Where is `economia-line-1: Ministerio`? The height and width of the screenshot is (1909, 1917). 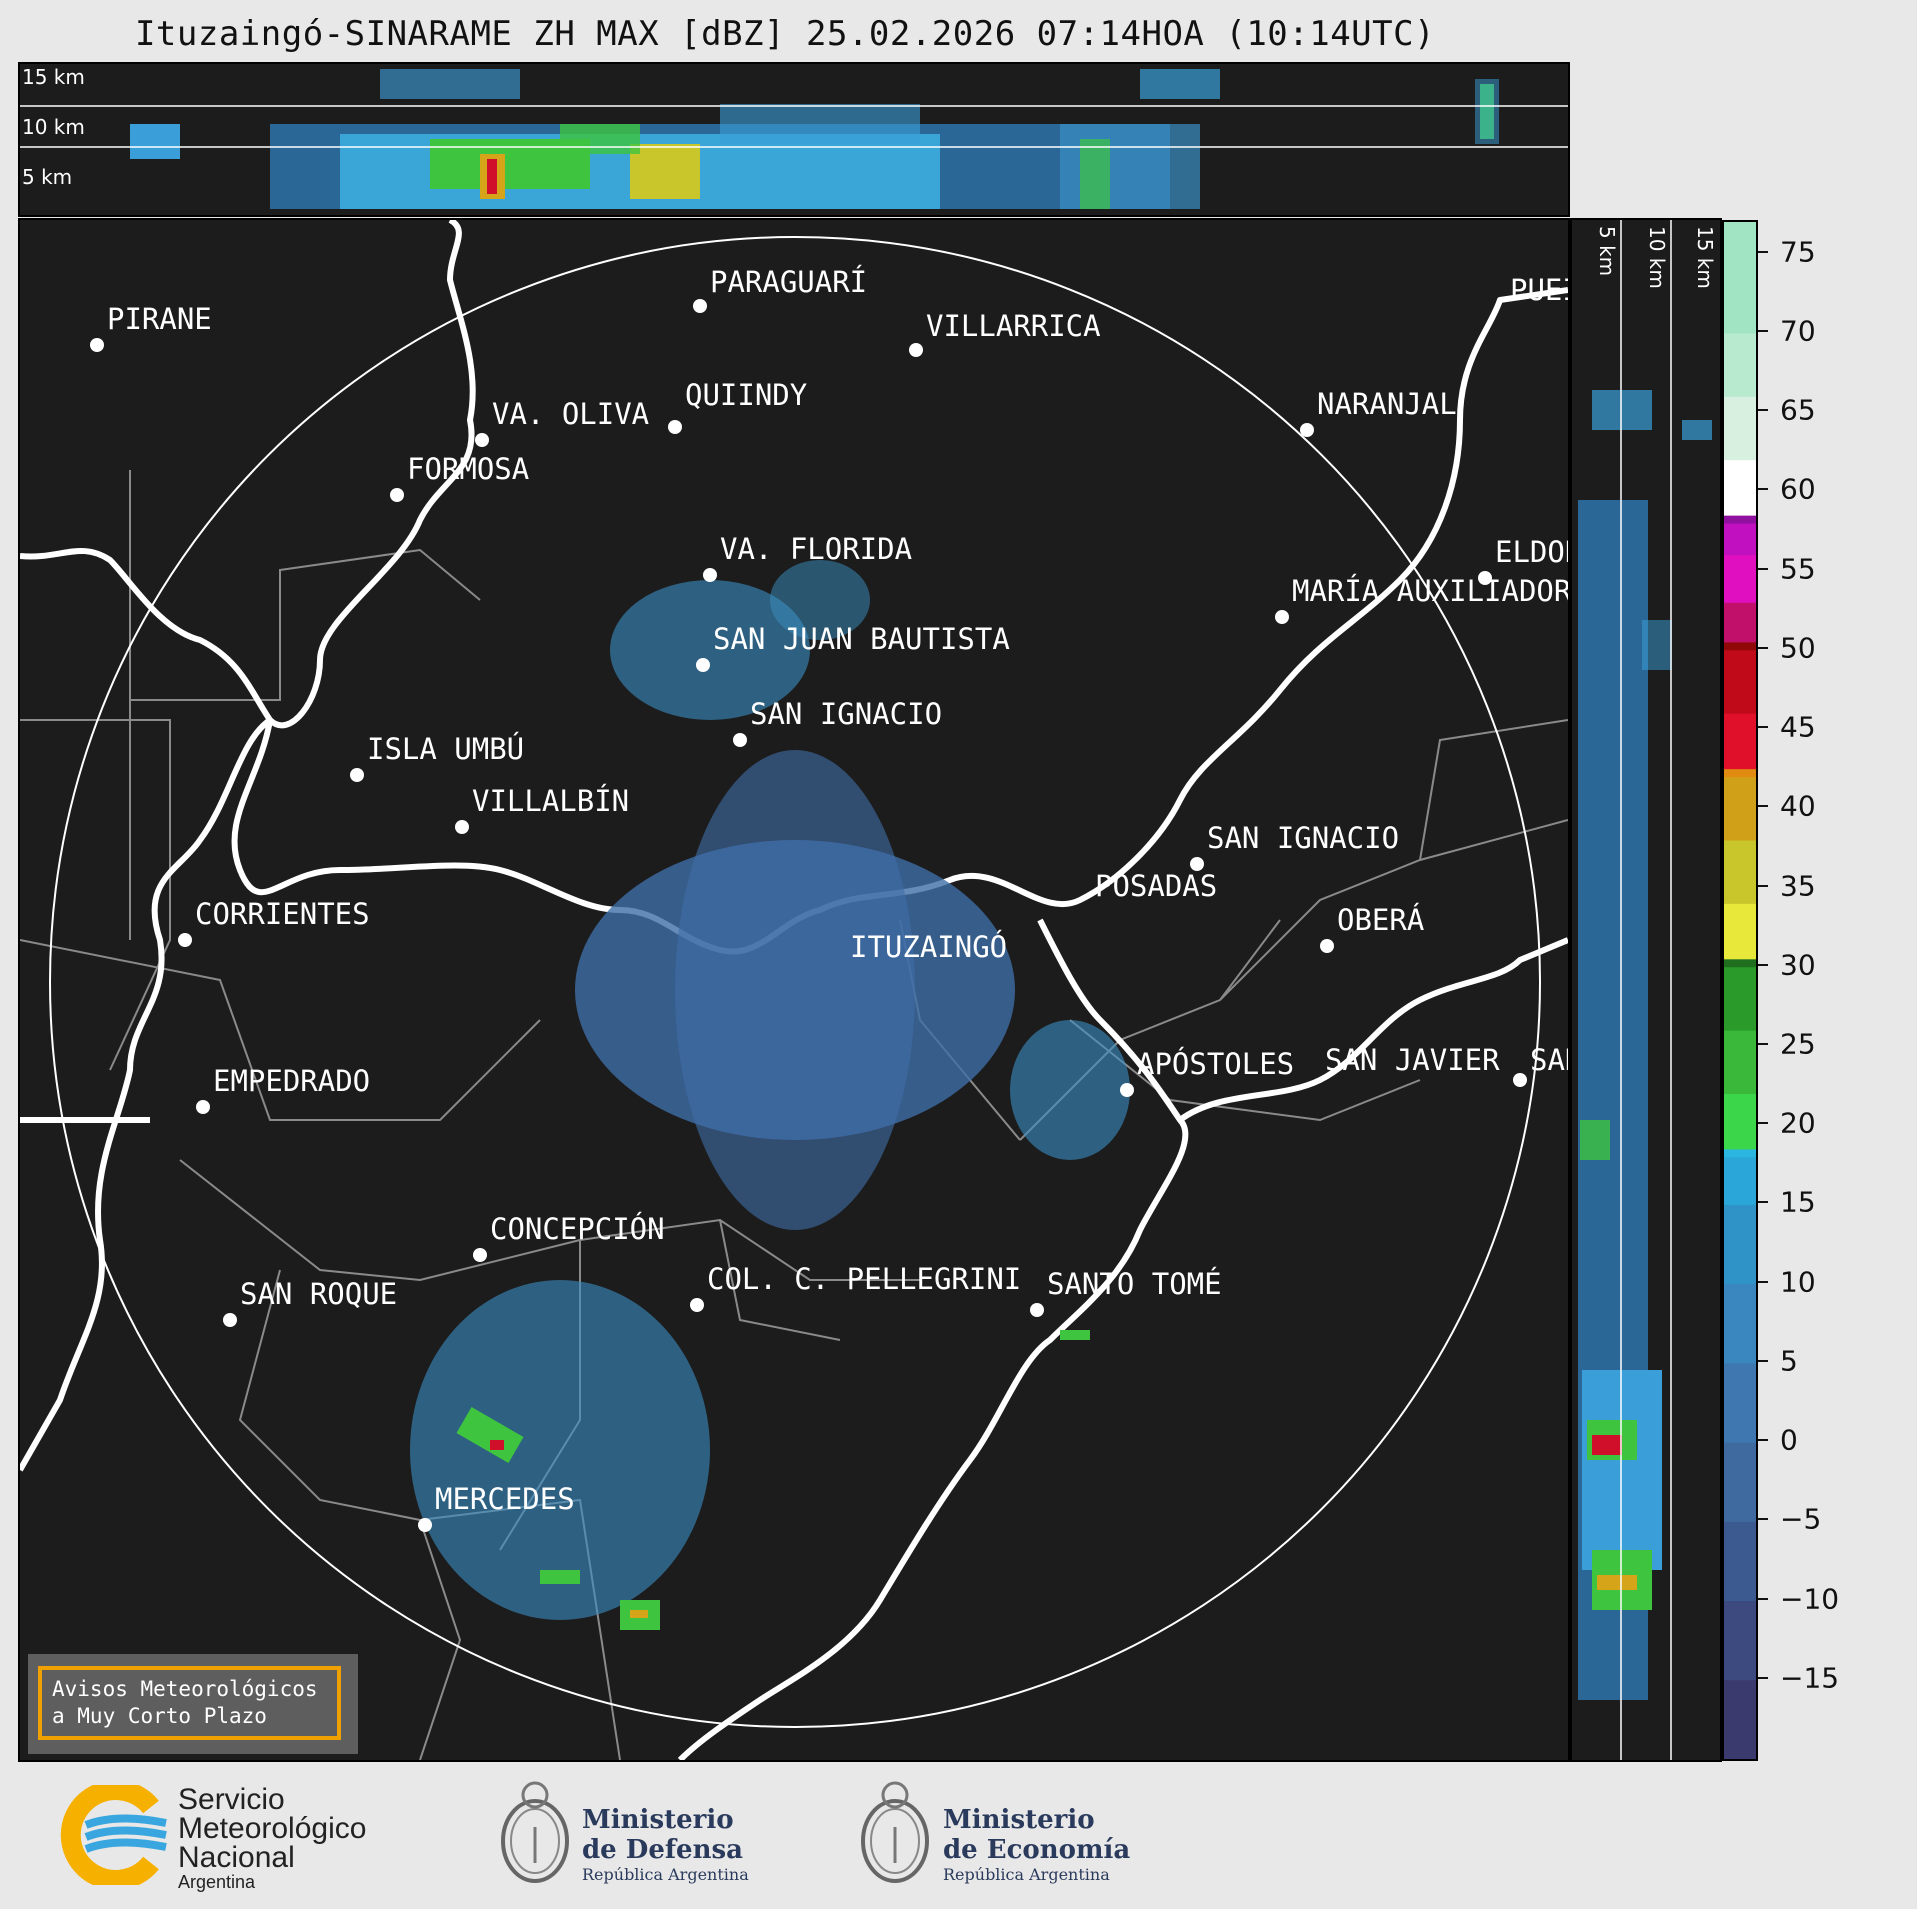
economia-line-1: Ministerio is located at coordinates (1019, 1820).